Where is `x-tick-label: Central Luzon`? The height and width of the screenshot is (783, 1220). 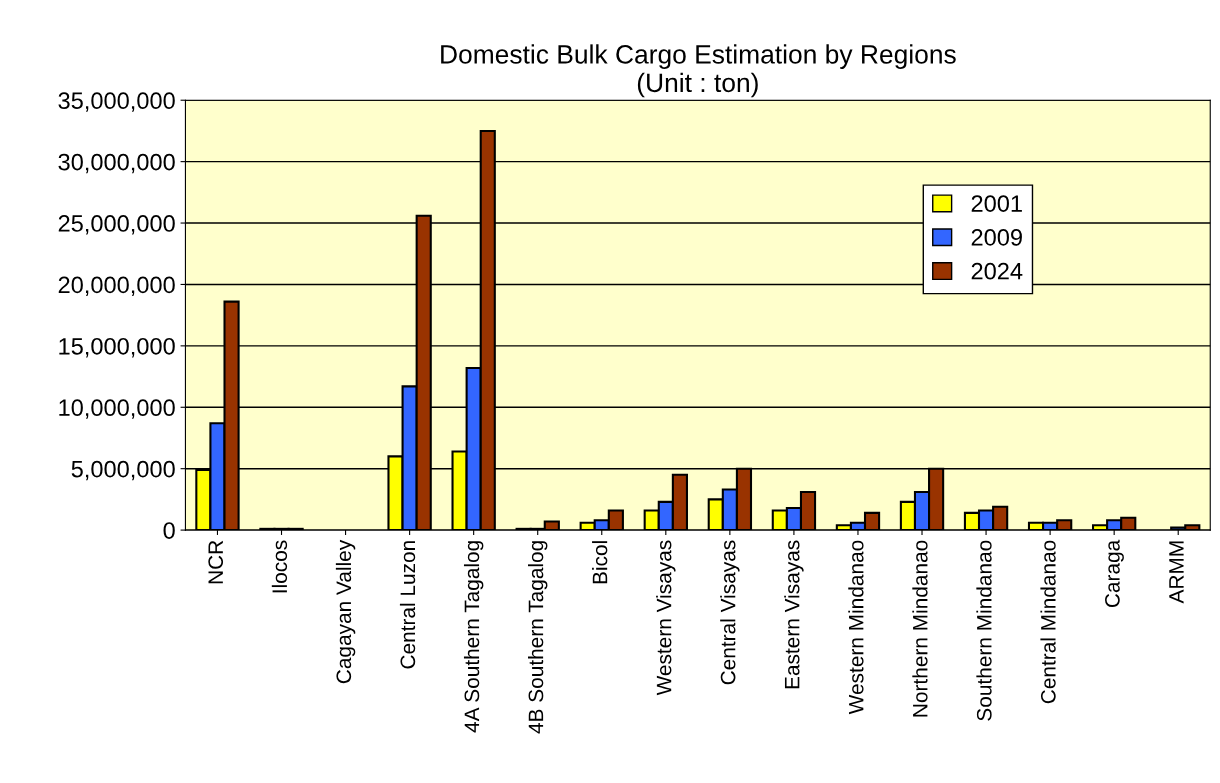 x-tick-label: Central Luzon is located at coordinates (407, 605).